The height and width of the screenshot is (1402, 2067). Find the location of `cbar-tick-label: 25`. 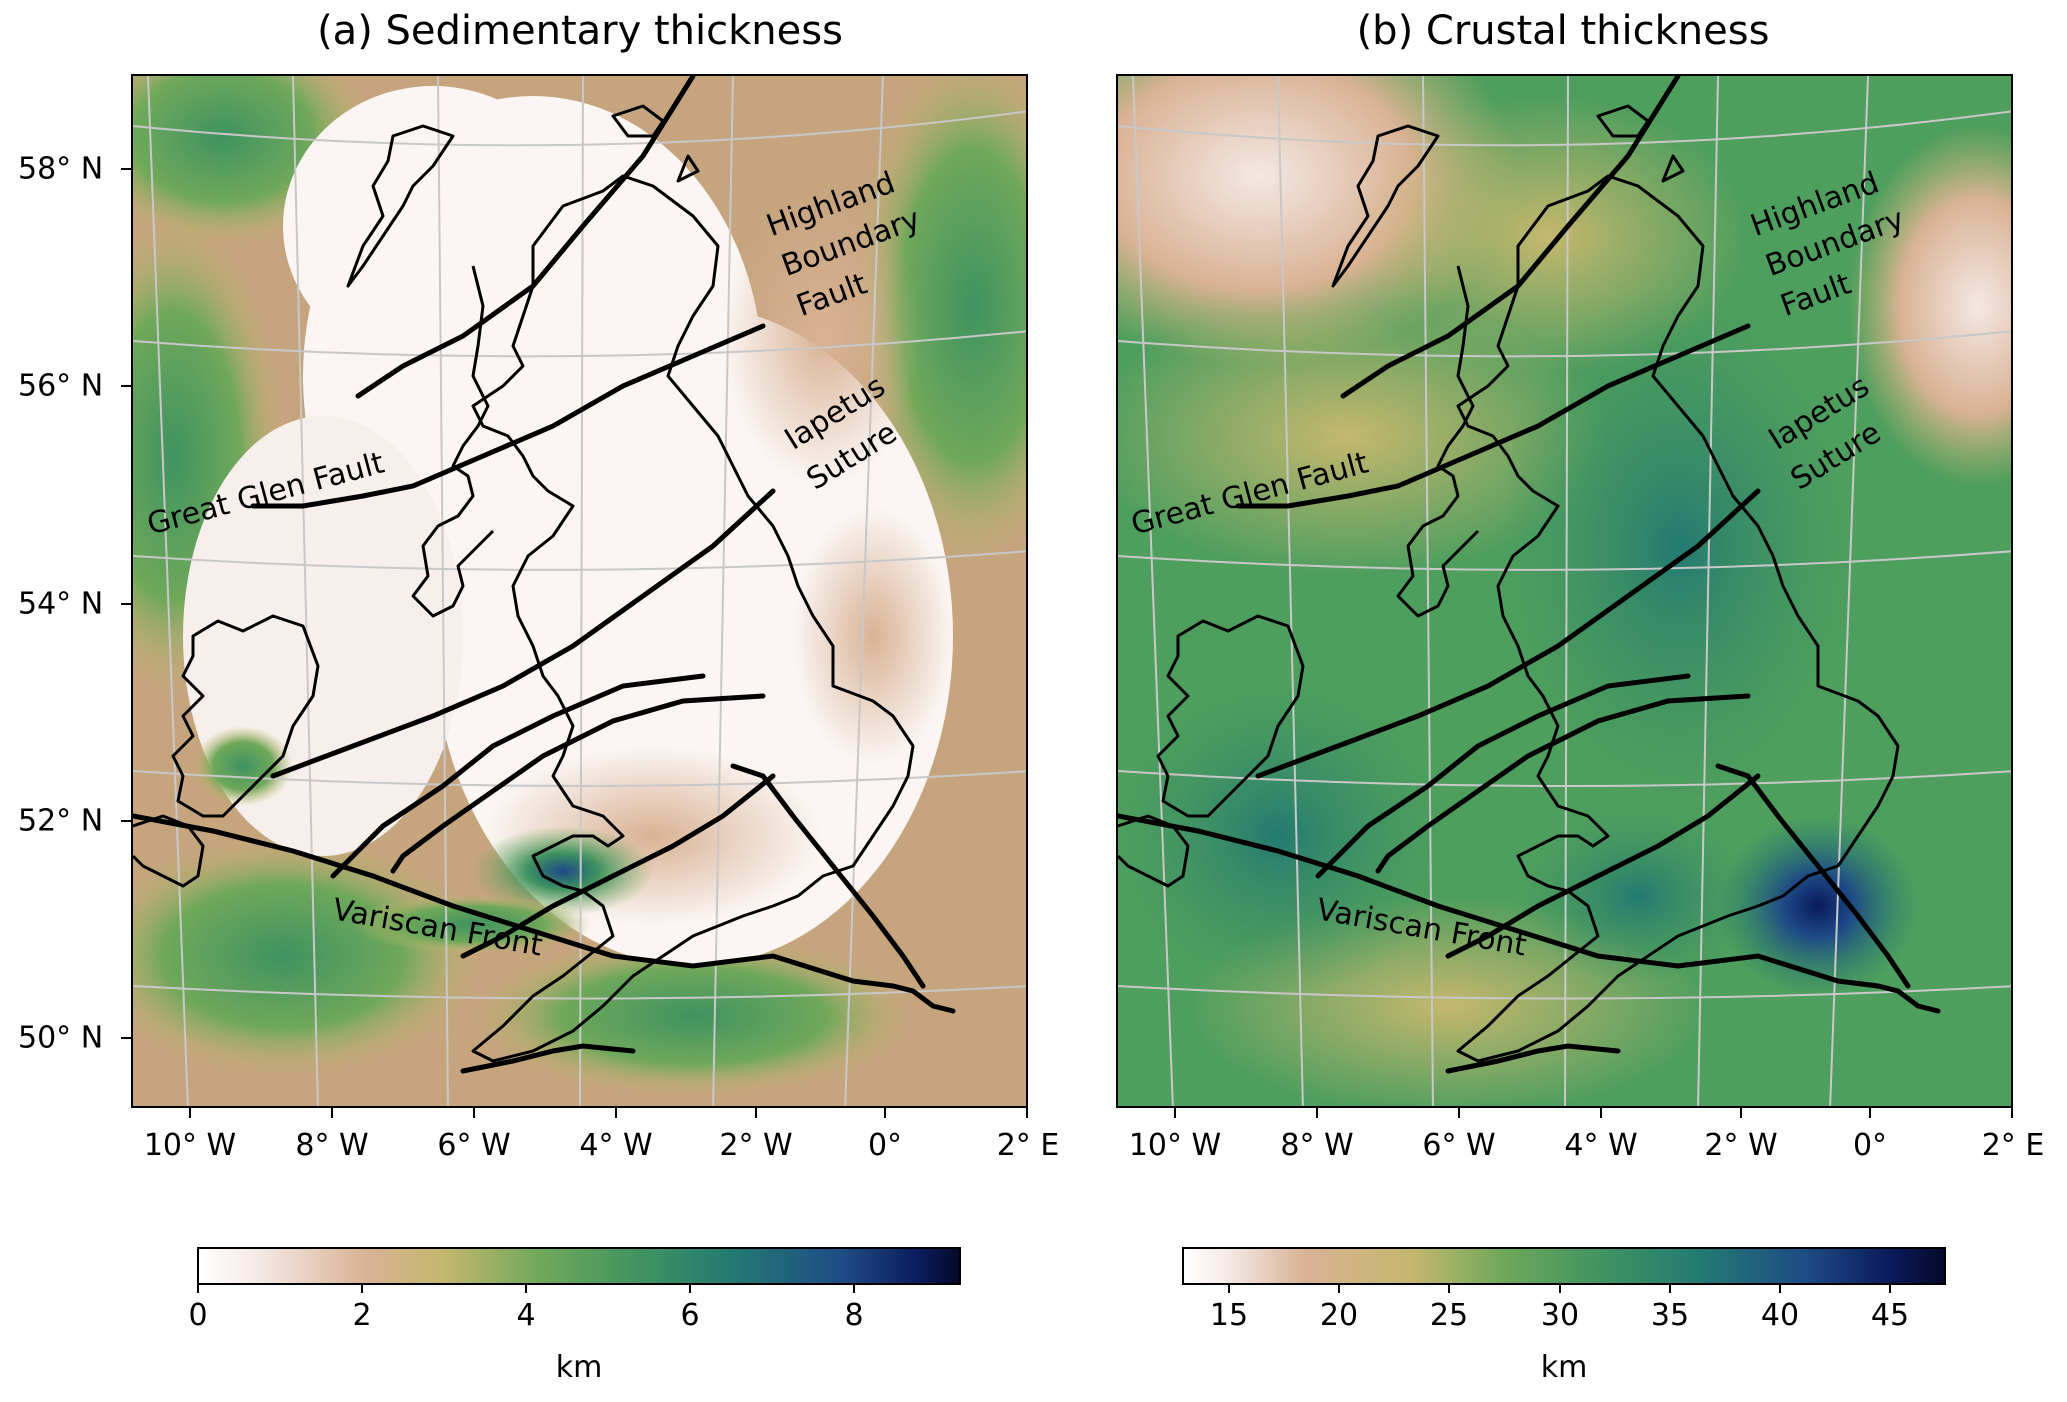

cbar-tick-label: 25 is located at coordinates (1449, 1315).